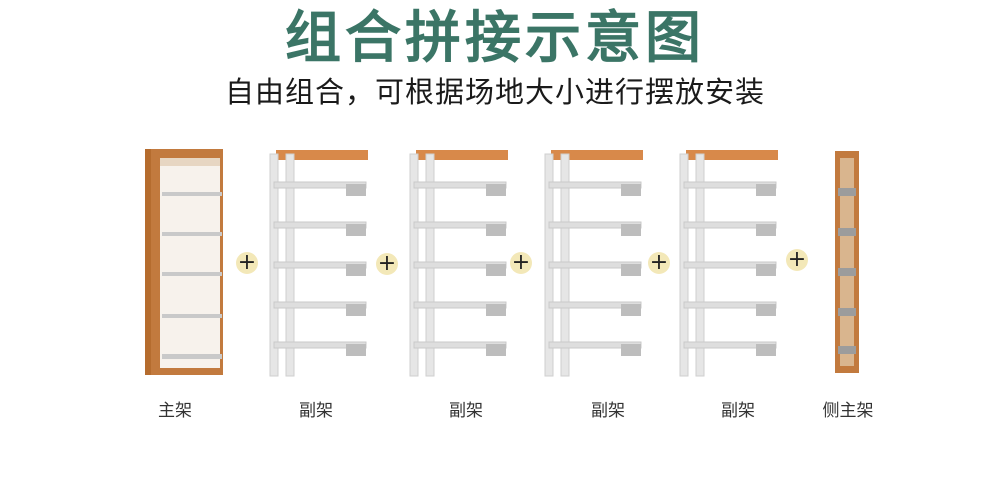 The width and height of the screenshot is (990, 501). Describe the element at coordinates (494, 92) in the screenshot. I see `page-subtitle: 自由组合，可根据场地大小进行摆放安装` at that location.